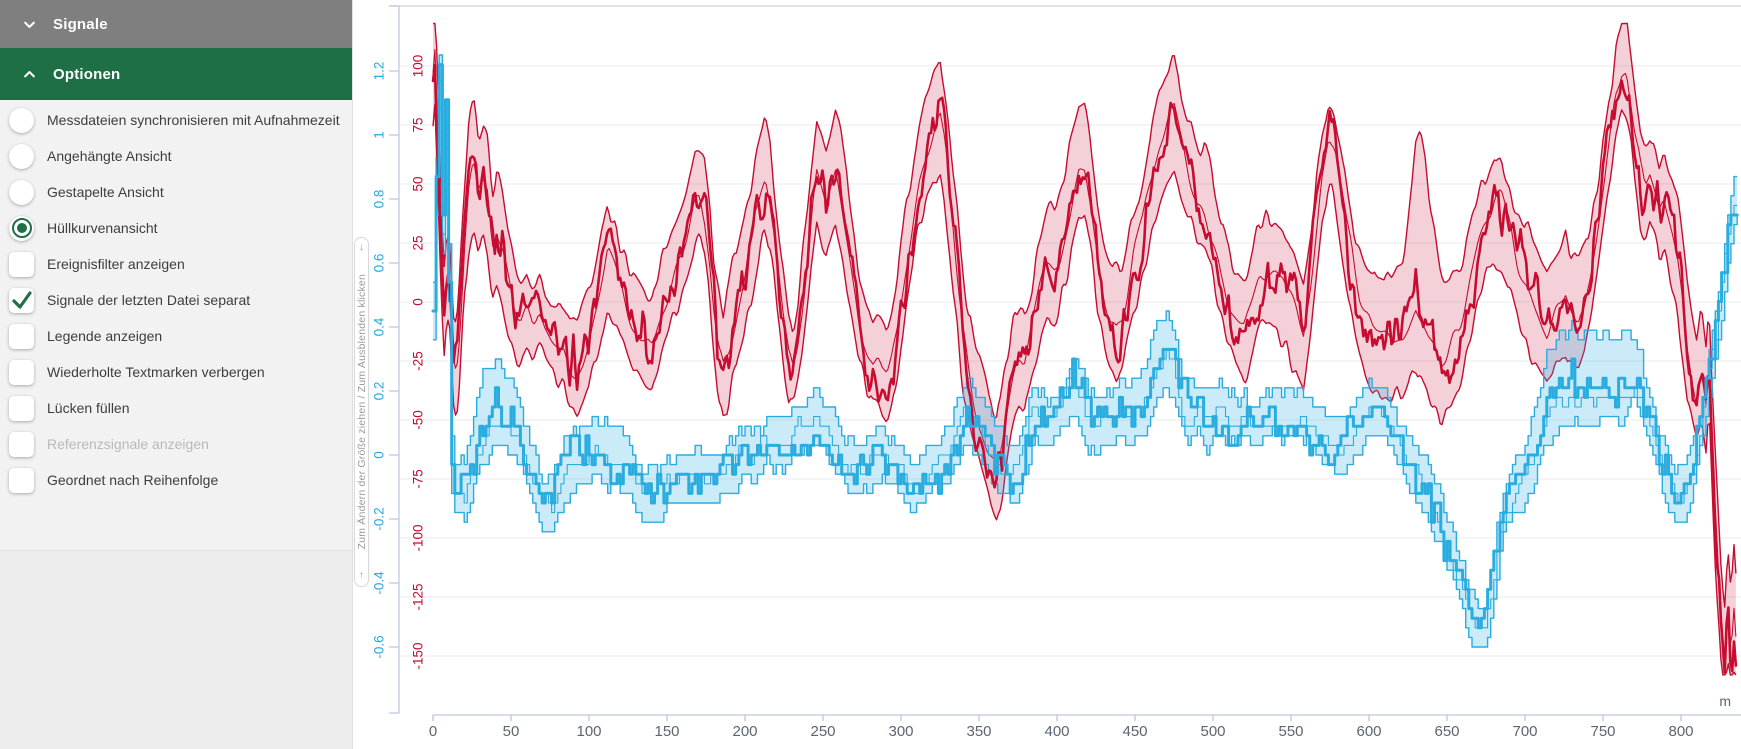  Describe the element at coordinates (1725, 701) in the screenshot. I see `svg-text: m` at that location.